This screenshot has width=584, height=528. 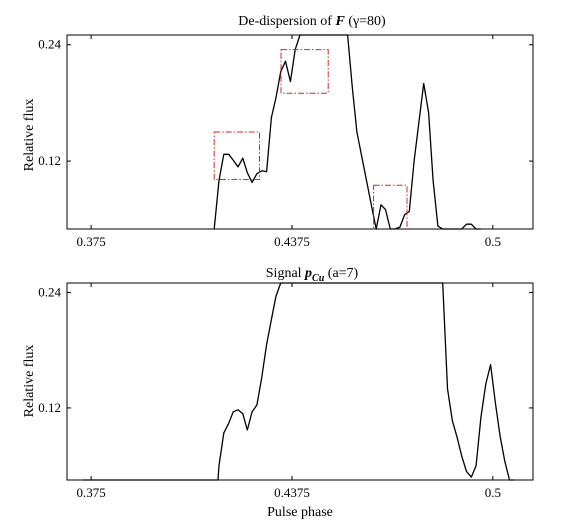 What do you see at coordinates (310, 139) in the screenshot?
I see `highlight-layer` at bounding box center [310, 139].